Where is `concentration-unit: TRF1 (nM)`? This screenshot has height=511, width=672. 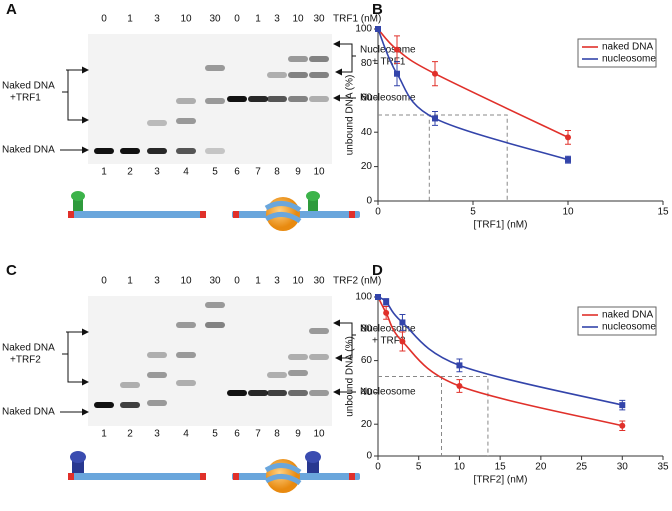
concentration-unit: TRF1 (nM) is located at coordinates (357, 19).